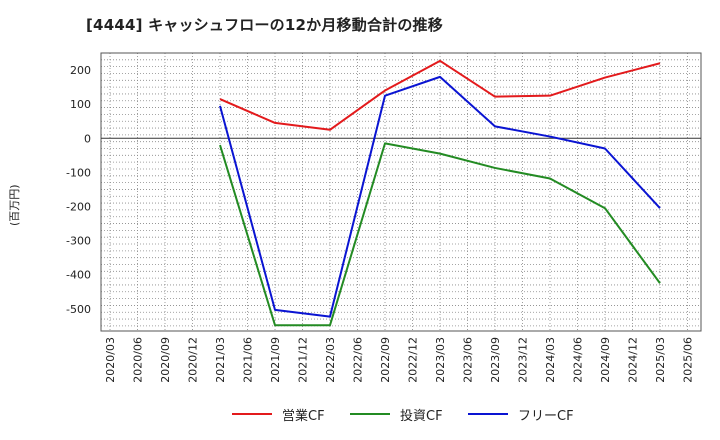  Describe the element at coordinates (370, 414) in the screenshot. I see `legend-swatch-investing-cf` at that location.